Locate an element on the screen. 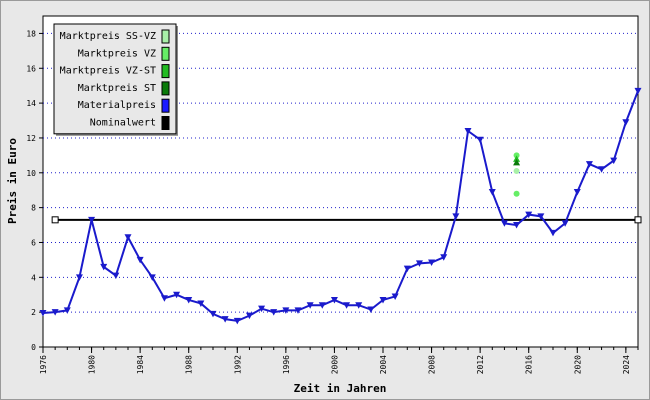  y-tick-label: 10 is located at coordinates (31, 173).